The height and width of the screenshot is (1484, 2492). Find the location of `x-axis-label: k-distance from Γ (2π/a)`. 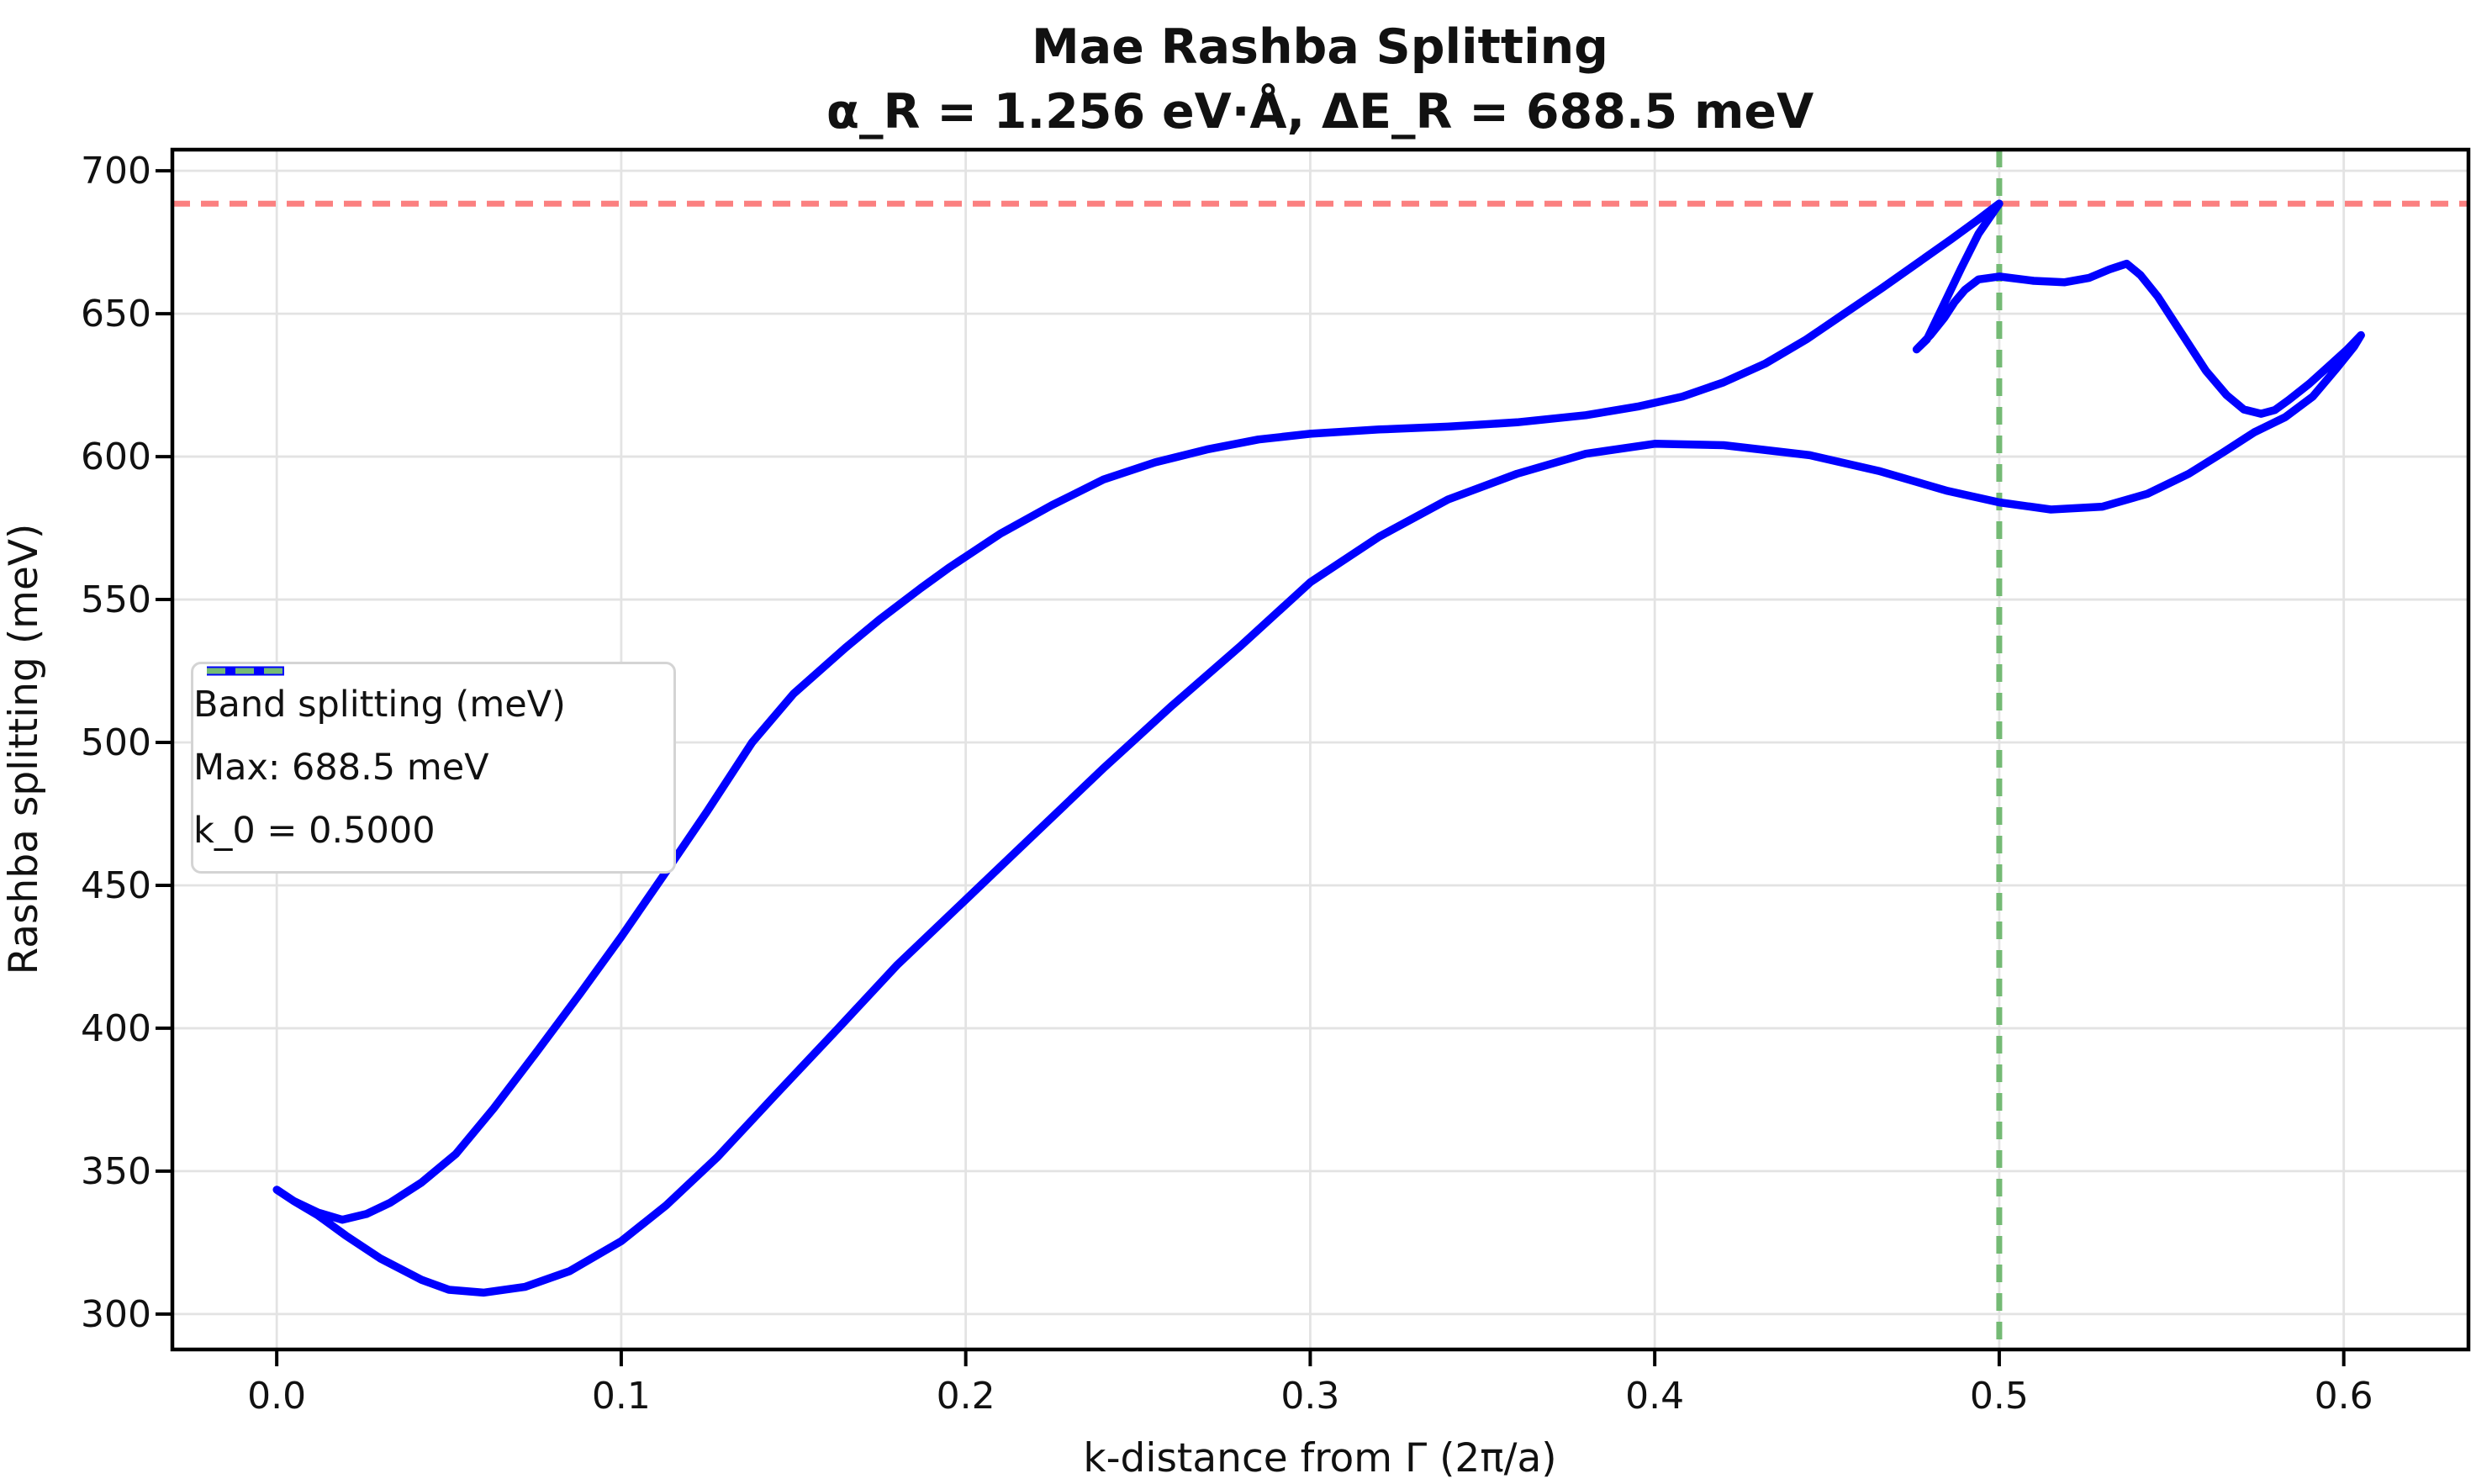

x-axis-label: k-distance from Γ (2π/a) is located at coordinates (1319, 1458).